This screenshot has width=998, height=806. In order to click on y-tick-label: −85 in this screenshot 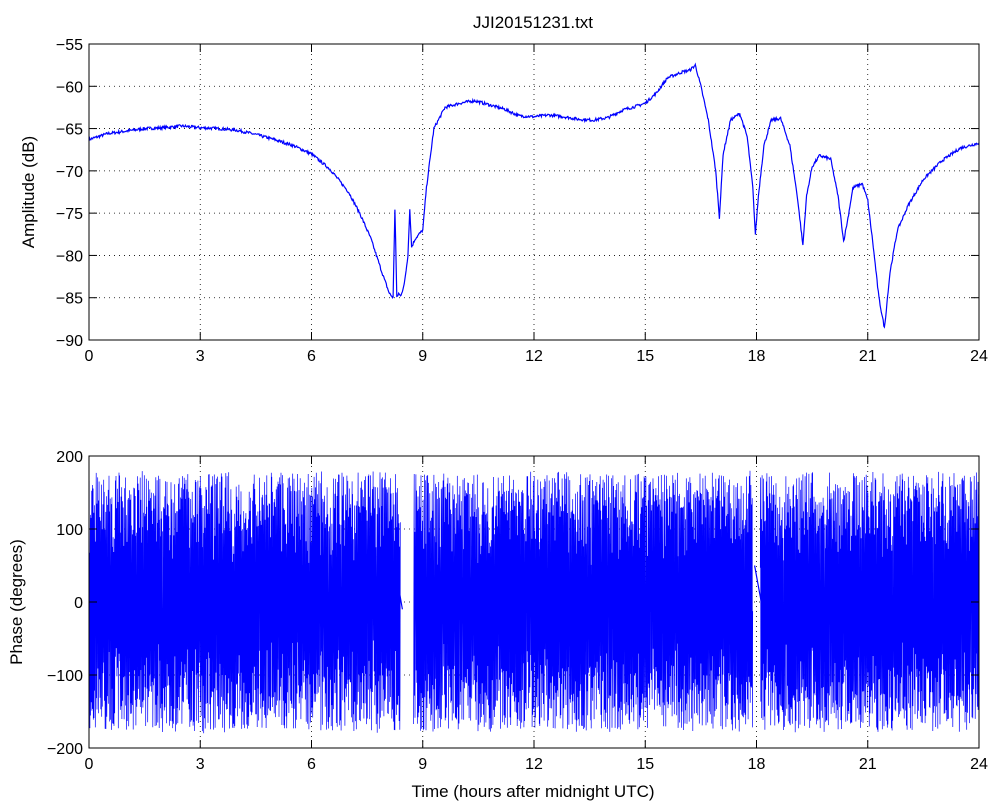, I will do `click(69, 299)`.